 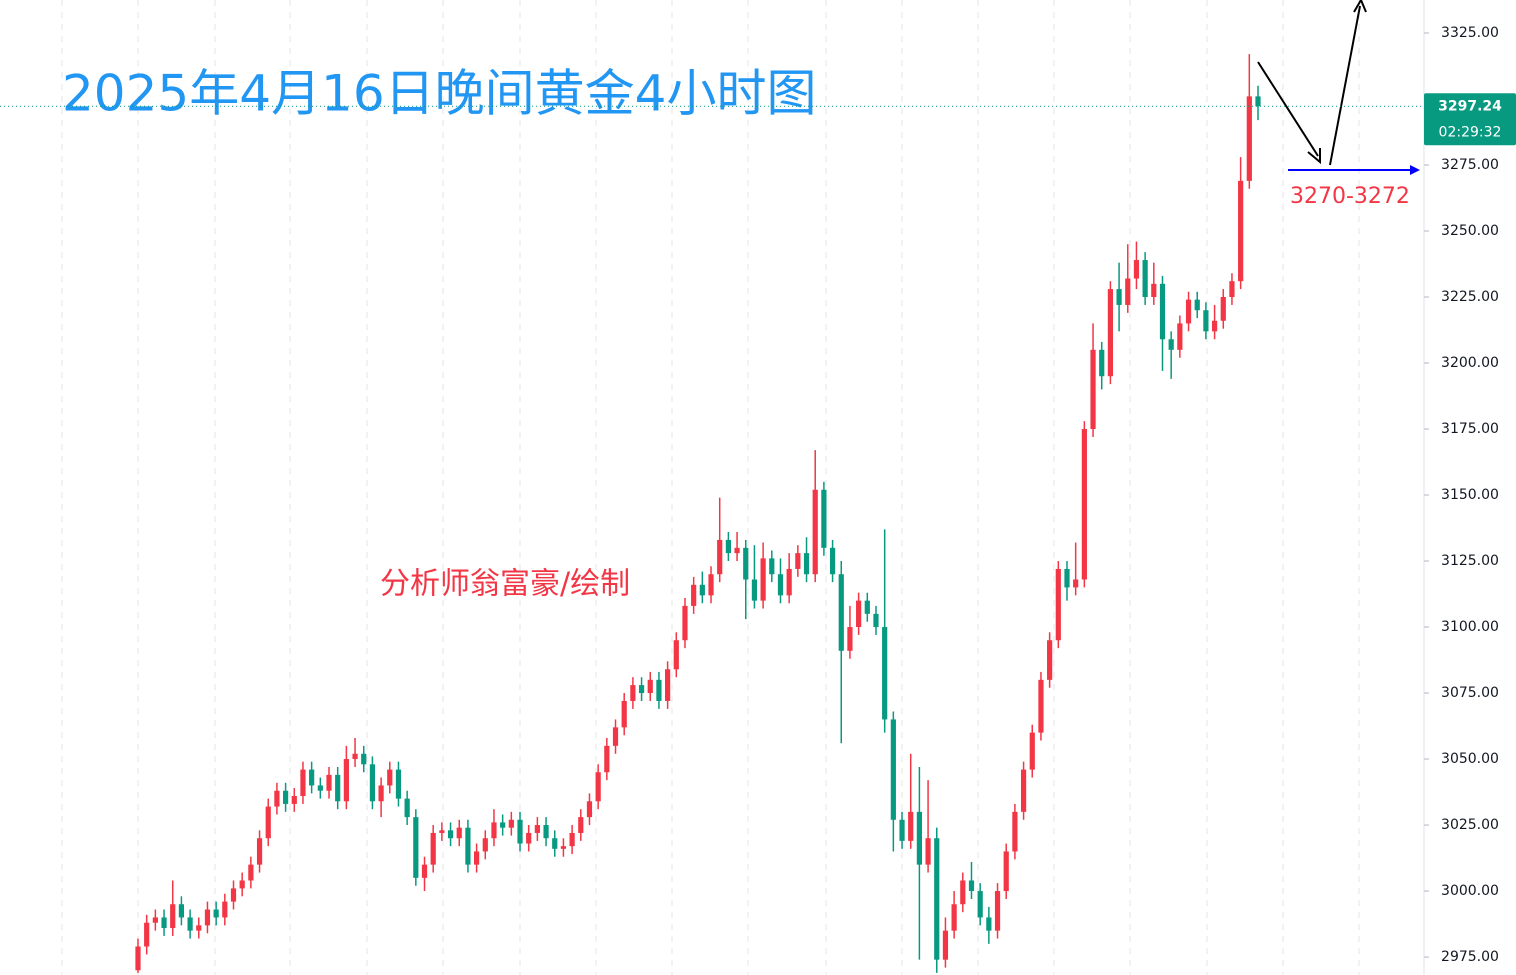 I want to click on annotation: 3270-3272, so click(x=1350, y=196).